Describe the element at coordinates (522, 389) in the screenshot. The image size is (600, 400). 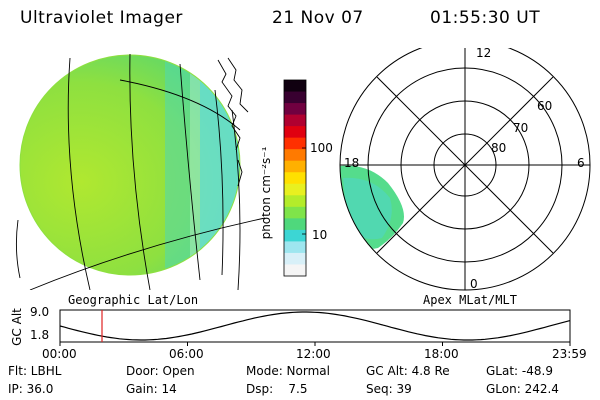
I see `glon-info: GLon: 242.4` at that location.